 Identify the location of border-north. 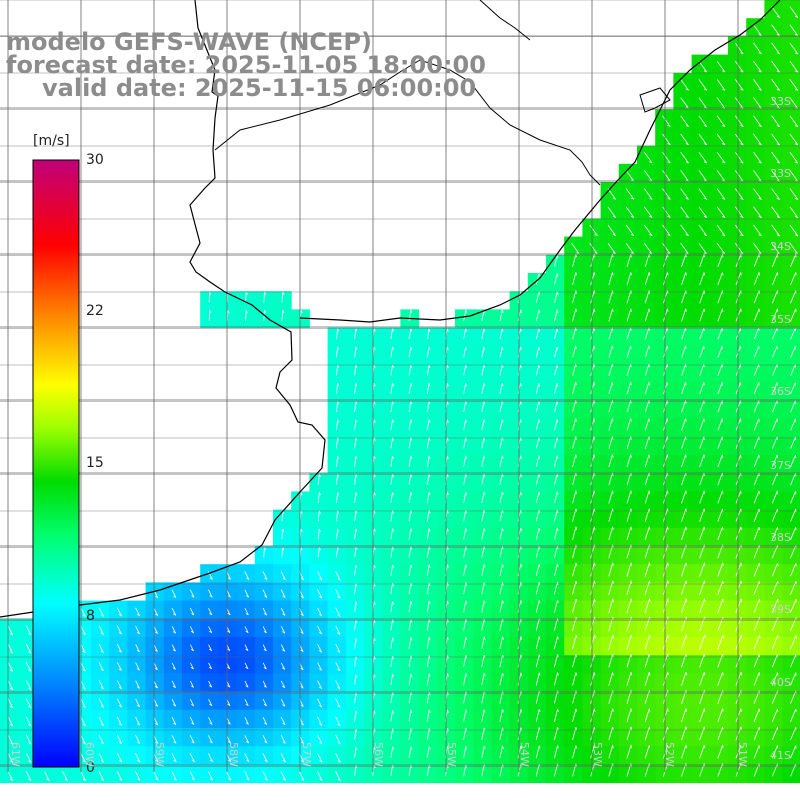
(505, 20).